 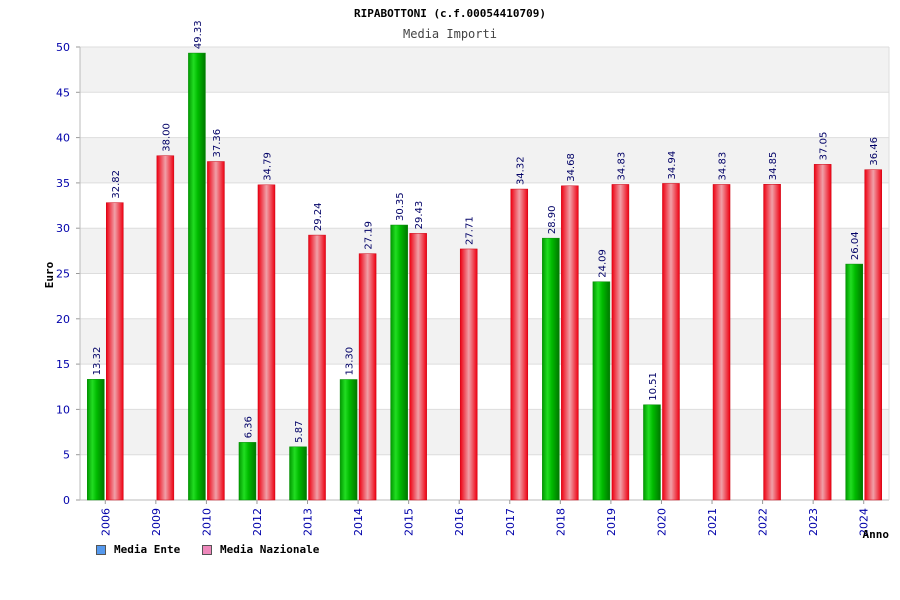 What do you see at coordinates (672, 165) in the screenshot?
I see `data-label: 34.94` at bounding box center [672, 165].